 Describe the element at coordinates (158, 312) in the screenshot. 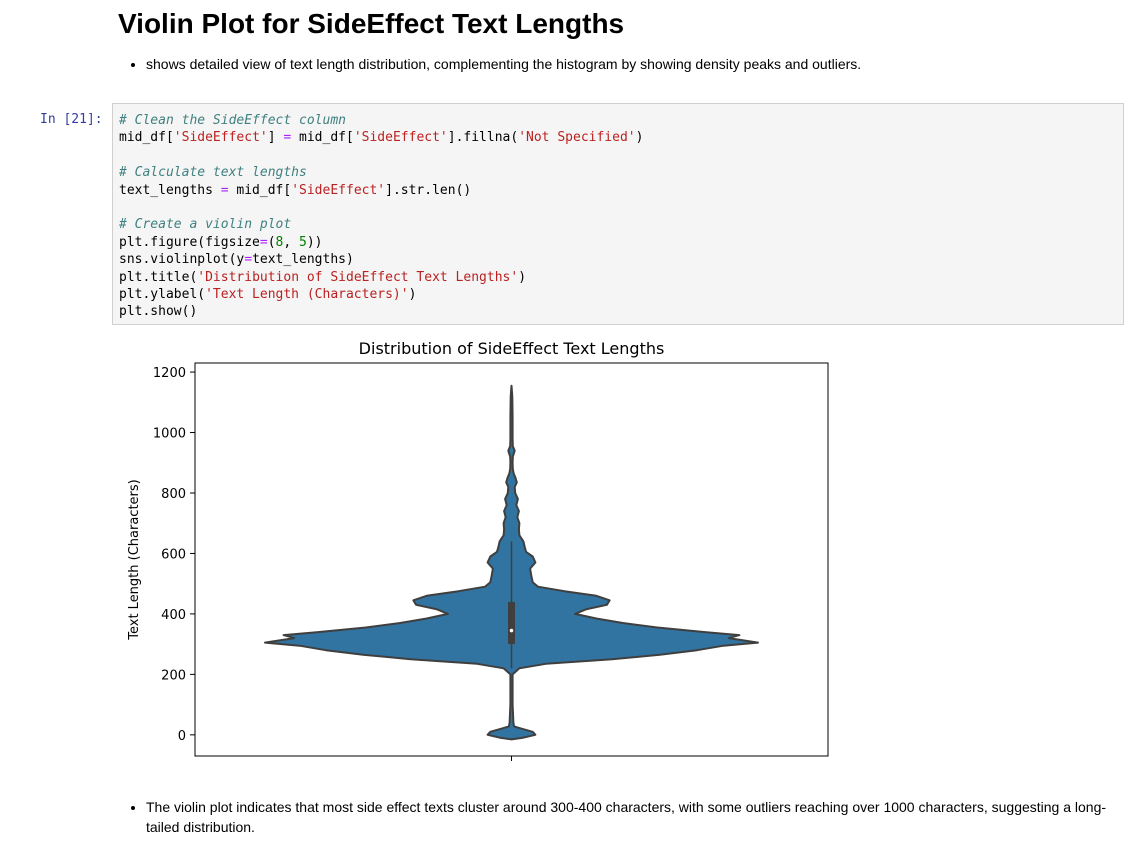

I see `code-token-name: plt.show()` at that location.